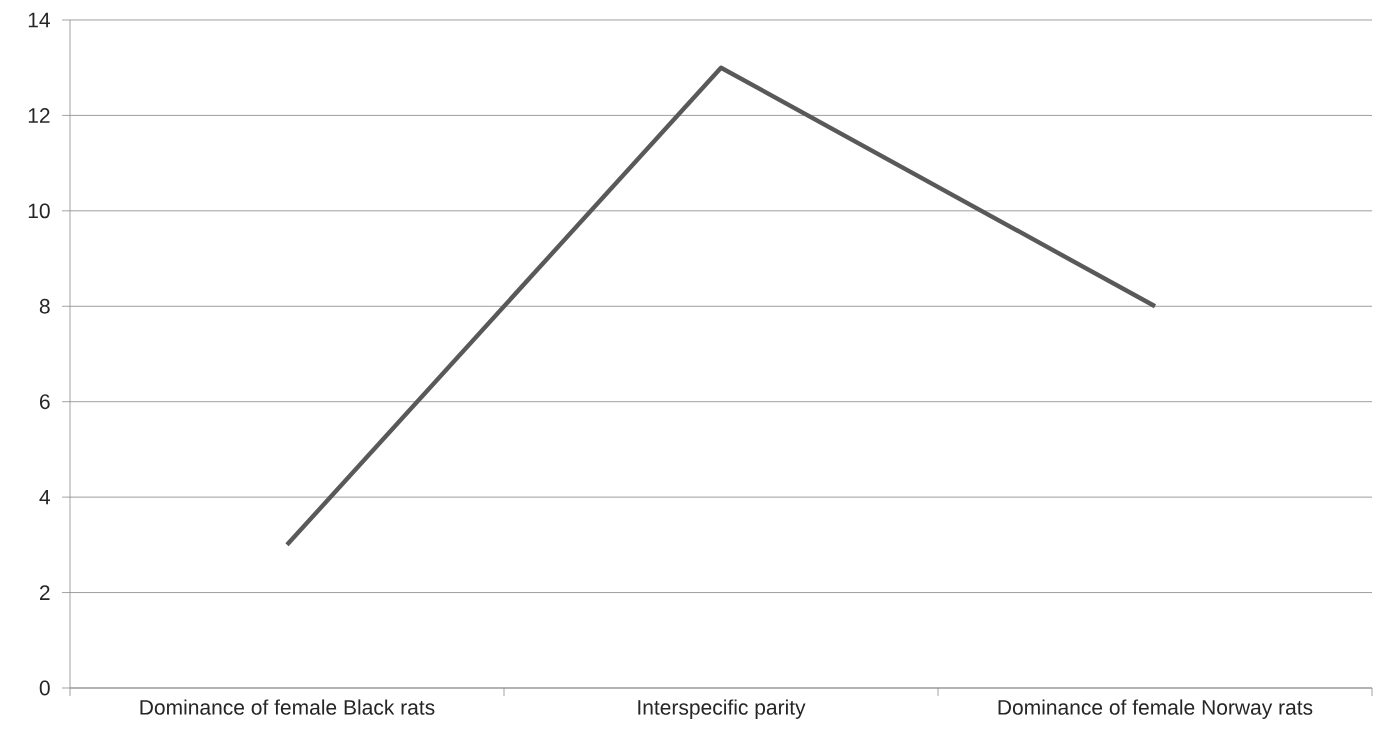 The image size is (1386, 747). Describe the element at coordinates (44, 688) in the screenshot. I see `y-tick-label: 0` at that location.